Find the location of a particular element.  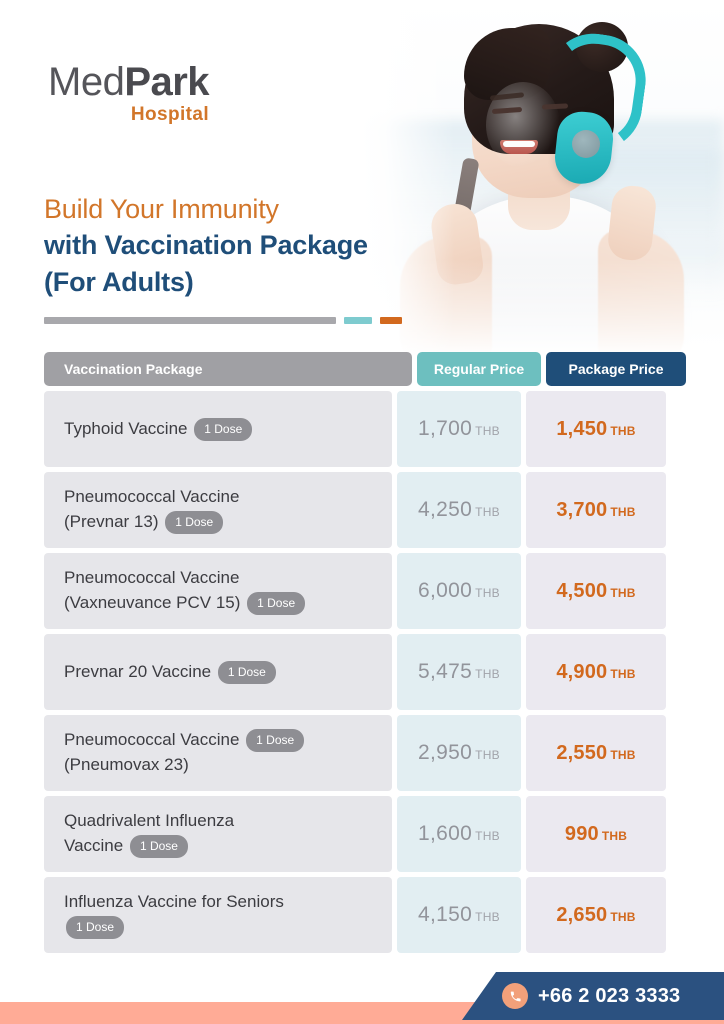

regular-price-value: 4,250 THB is located at coordinates (459, 509).